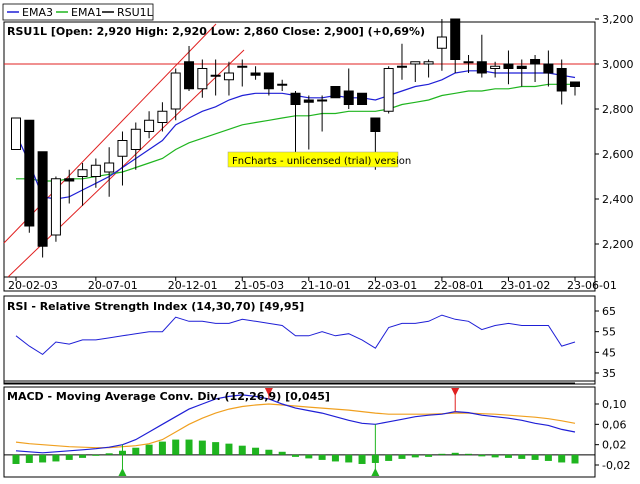 This screenshot has height=484, width=640. I want to click on x-tick-label: 22-08-01, so click(459, 285).